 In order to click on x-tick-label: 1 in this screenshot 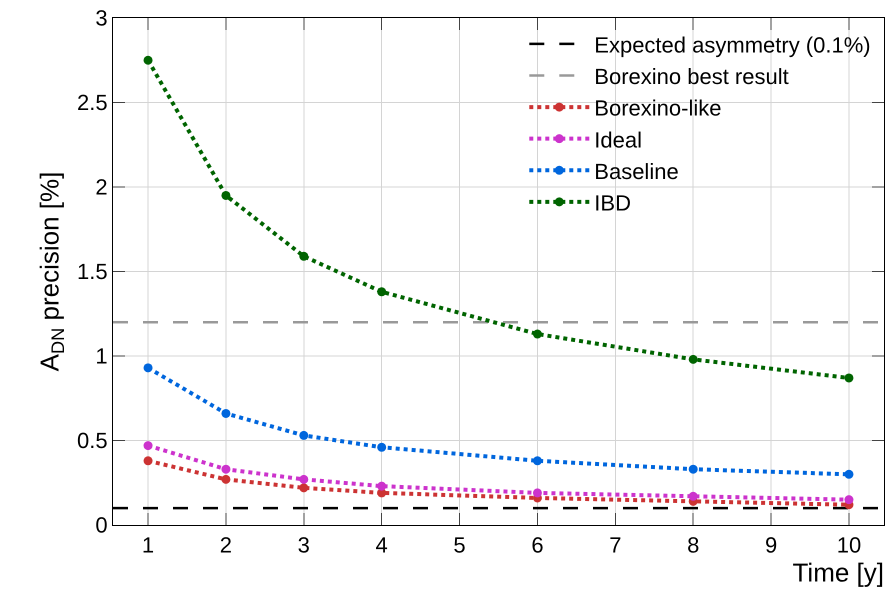, I will do `click(148, 545)`.